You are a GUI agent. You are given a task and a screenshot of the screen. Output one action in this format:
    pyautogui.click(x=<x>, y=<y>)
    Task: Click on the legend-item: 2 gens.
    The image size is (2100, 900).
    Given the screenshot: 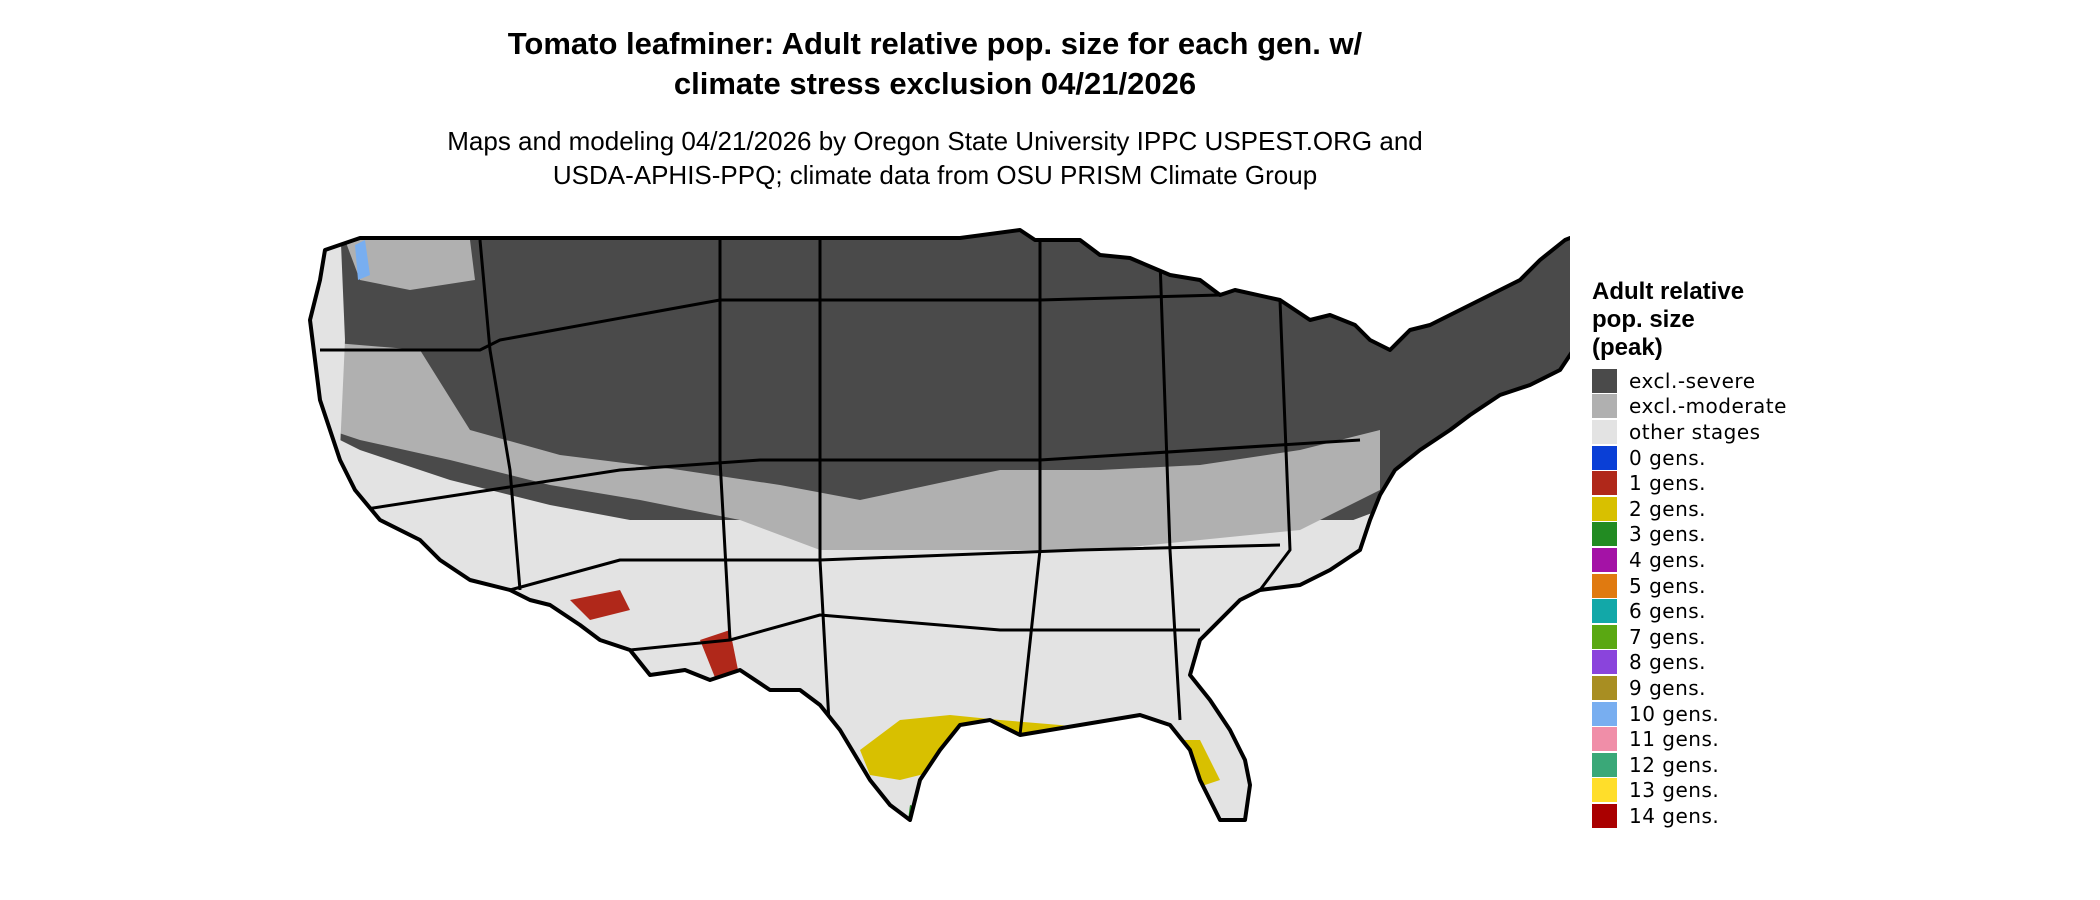 What is the action you would take?
    pyautogui.click(x=1689, y=509)
    